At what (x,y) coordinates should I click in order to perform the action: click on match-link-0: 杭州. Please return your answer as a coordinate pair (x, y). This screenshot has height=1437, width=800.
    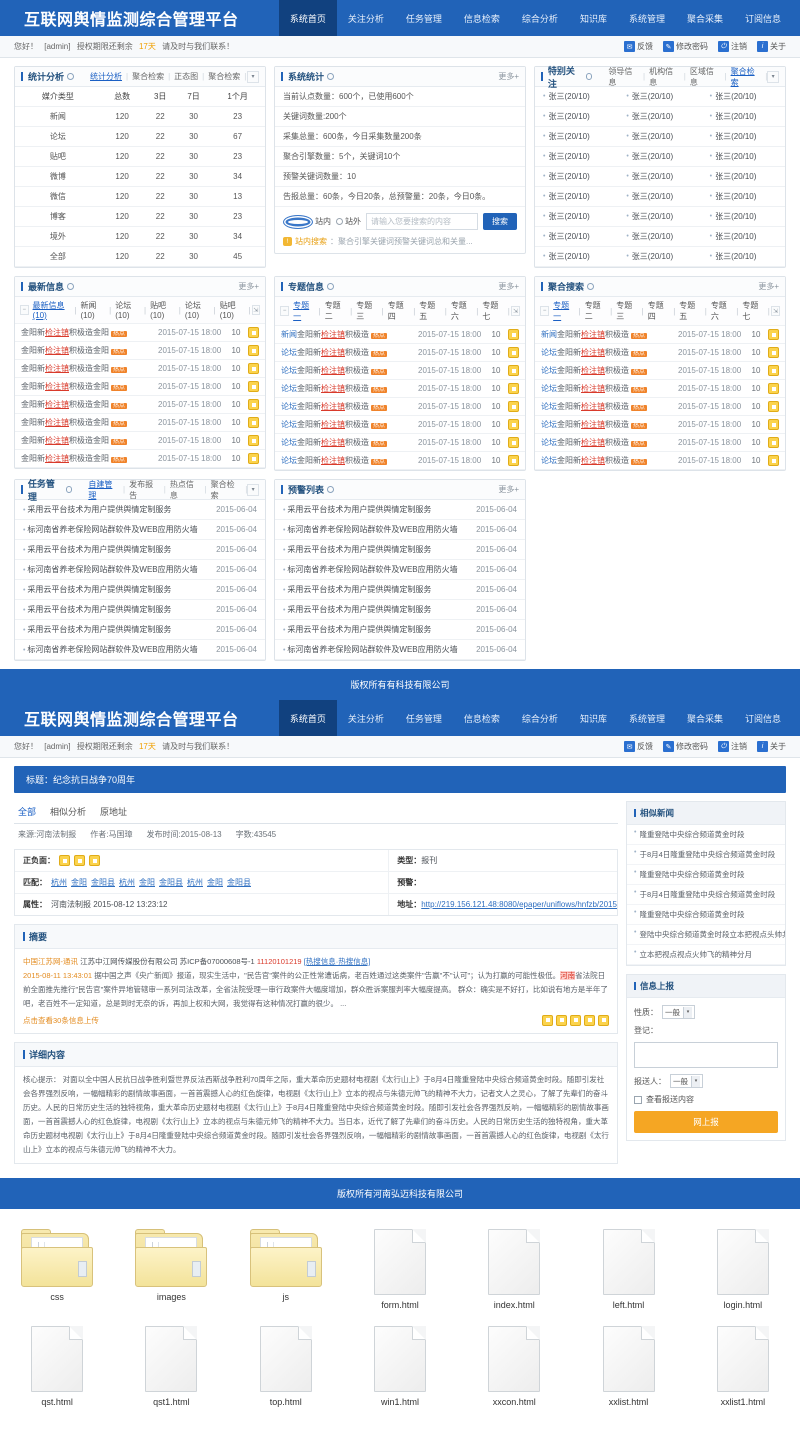
    Looking at the image, I should click on (59, 882).